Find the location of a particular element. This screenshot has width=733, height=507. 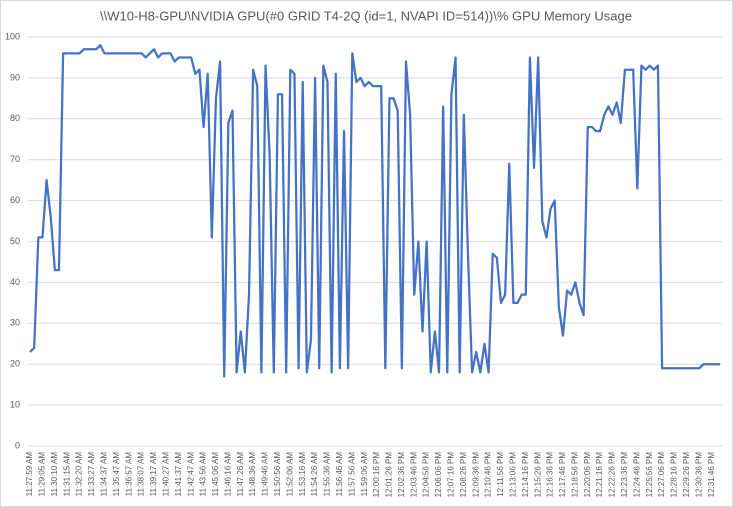

x-tick-label: 12:16:36 PM is located at coordinates (550, 475).